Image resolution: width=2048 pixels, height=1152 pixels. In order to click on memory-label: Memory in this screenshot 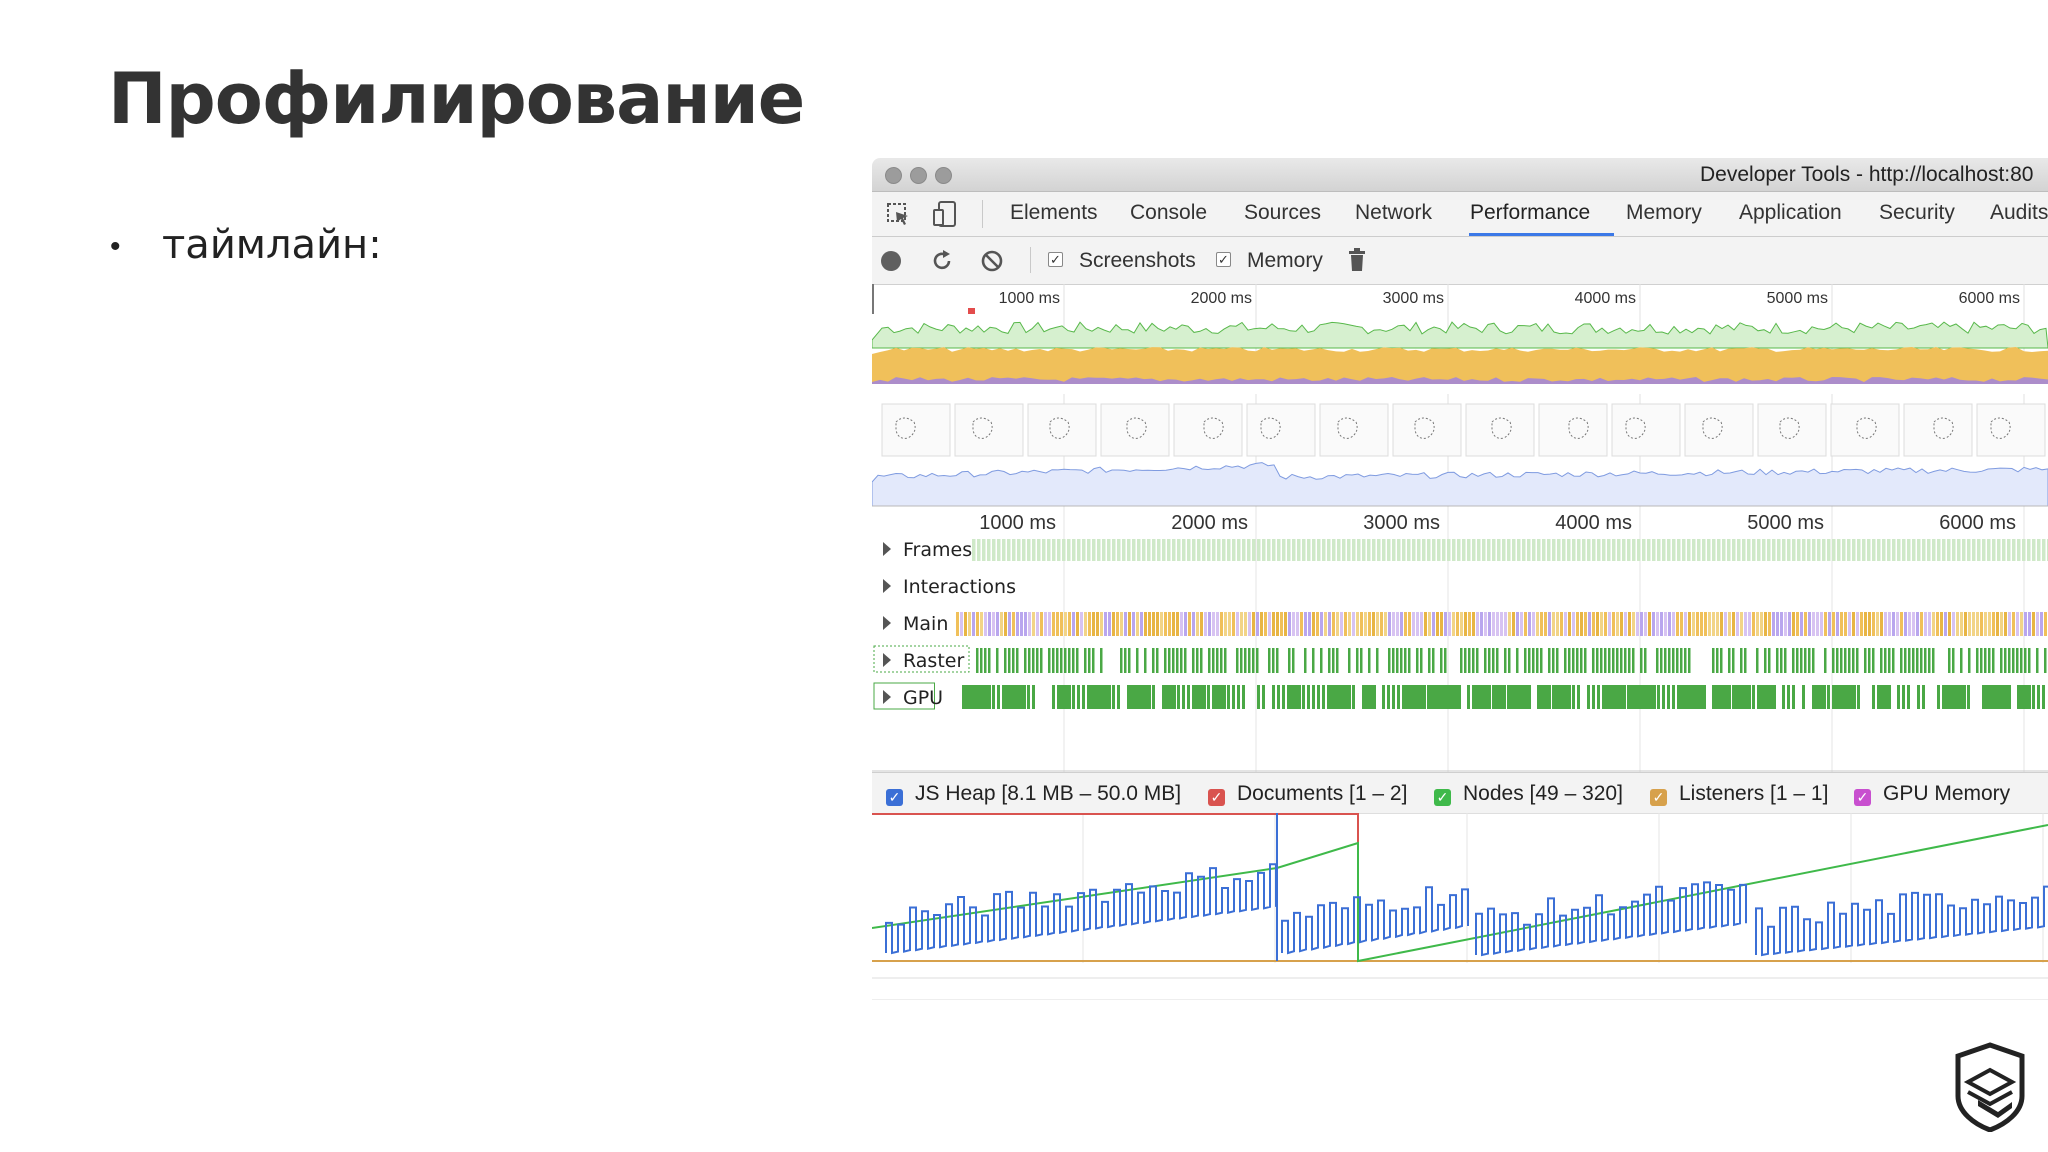, I will do `click(1285, 260)`.